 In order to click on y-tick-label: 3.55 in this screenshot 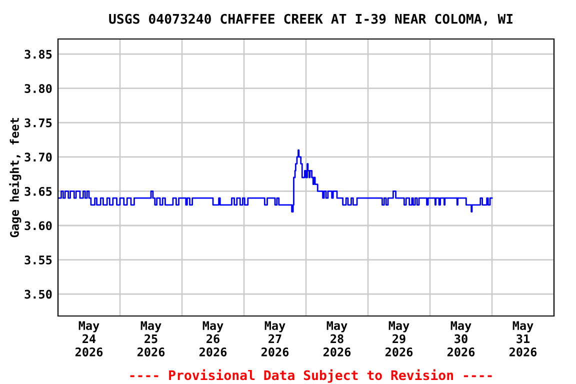, I will do `click(38, 260)`.